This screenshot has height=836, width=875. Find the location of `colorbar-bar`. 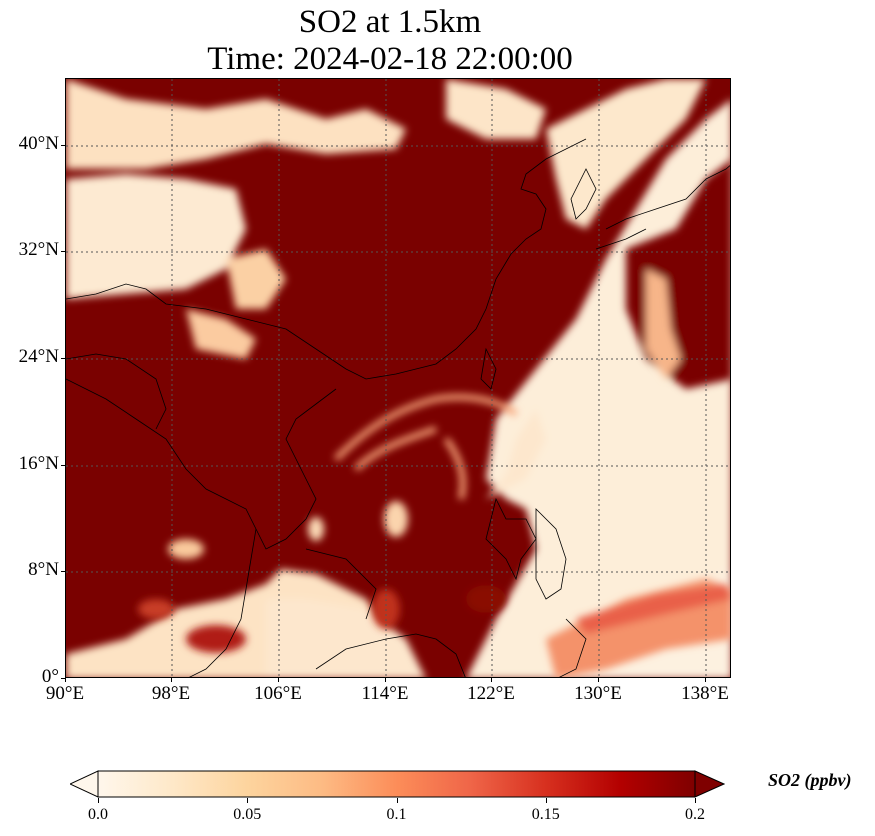

colorbar-bar is located at coordinates (396, 784).